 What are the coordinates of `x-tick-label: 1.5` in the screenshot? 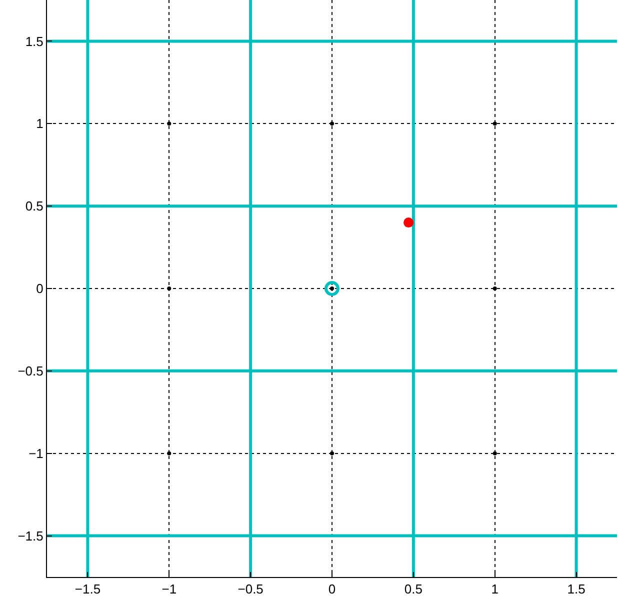 It's located at (576, 589).